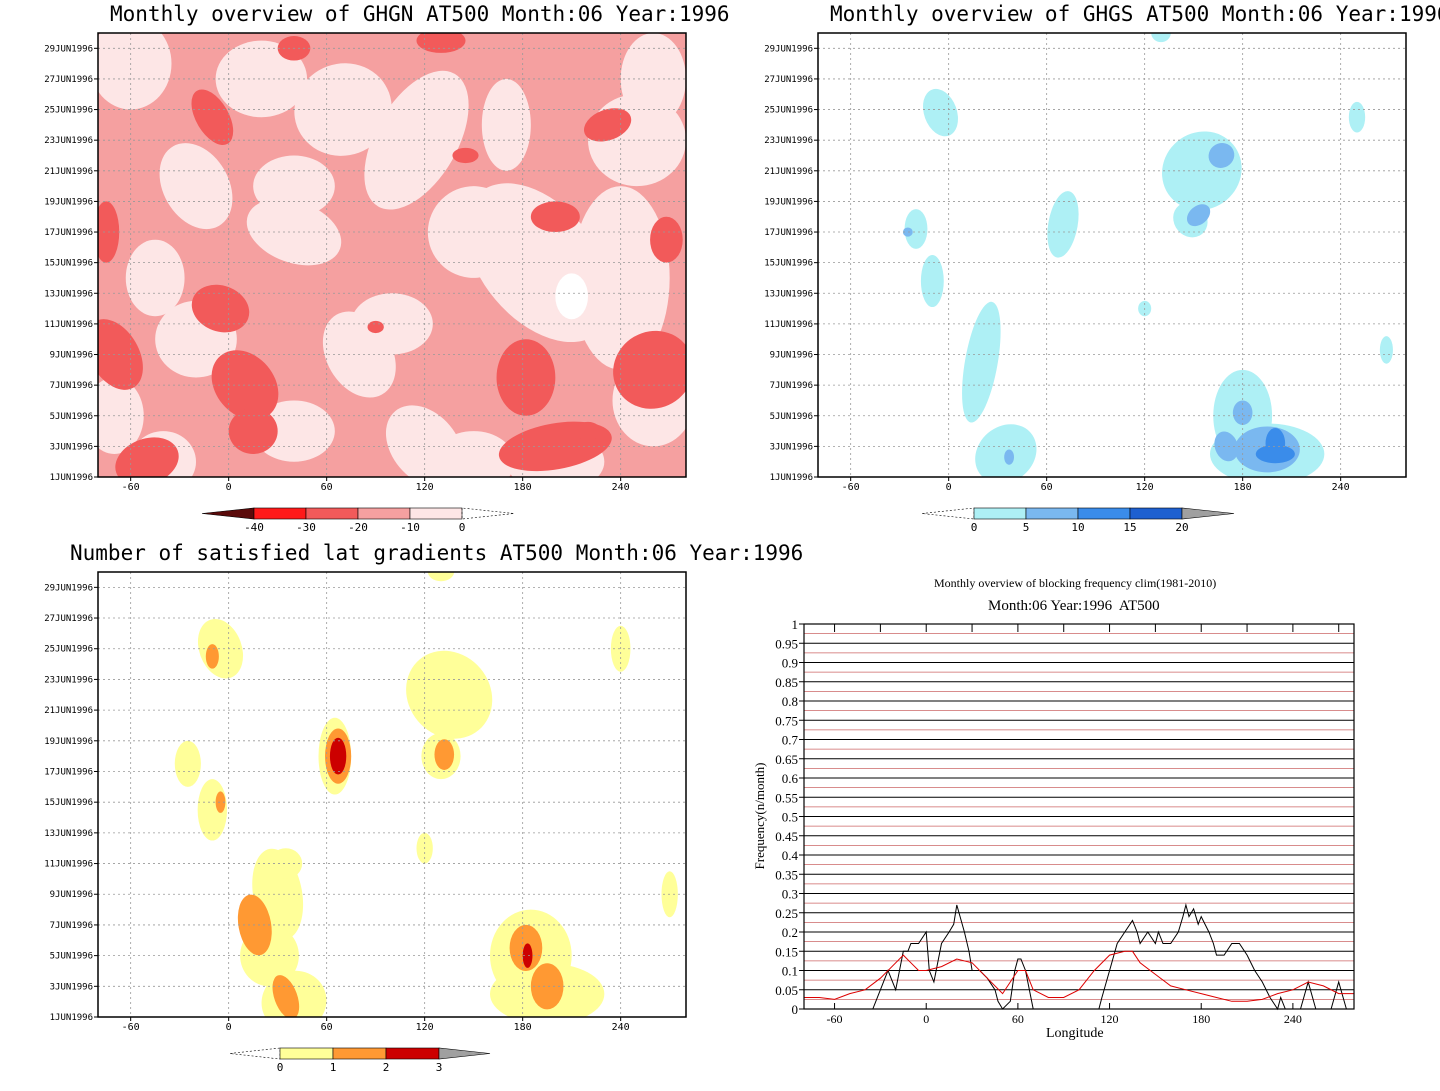 The height and width of the screenshot is (1091, 1440). Describe the element at coordinates (462, 527) in the screenshot. I see `ghgn-colorbar-label: 0` at that location.